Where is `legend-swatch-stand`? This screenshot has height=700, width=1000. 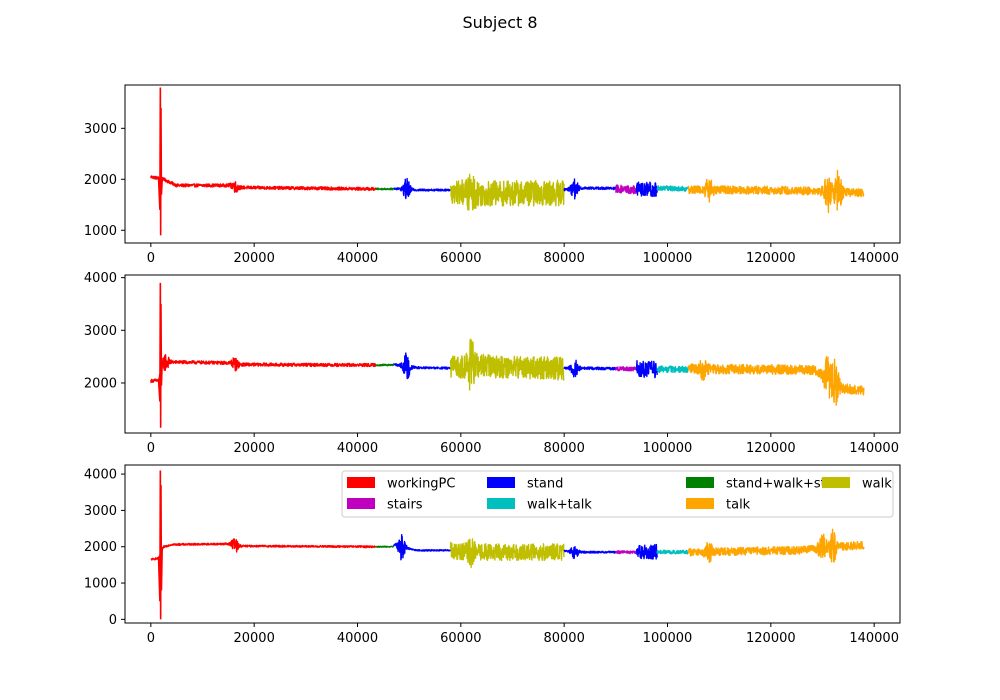
legend-swatch-stand is located at coordinates (501, 482).